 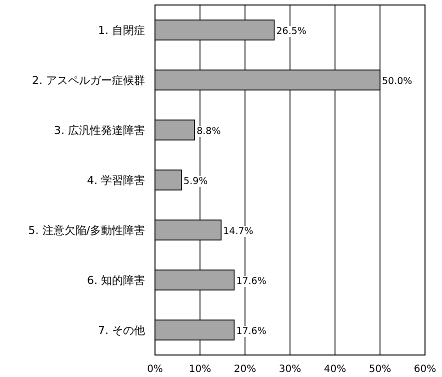 What do you see at coordinates (196, 181) in the screenshot?
I see `data-label: 5.9%` at bounding box center [196, 181].